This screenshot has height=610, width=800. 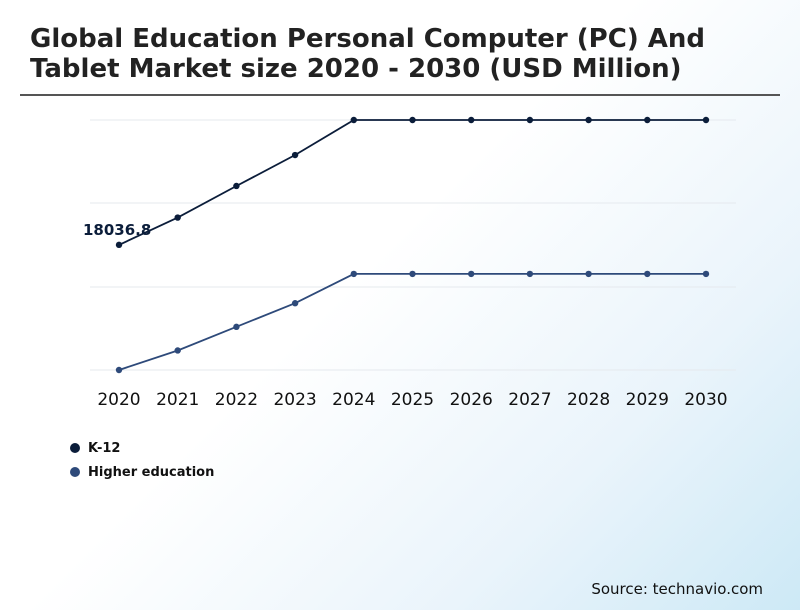 I want to click on data-point-k-12-2022, so click(x=236, y=186).